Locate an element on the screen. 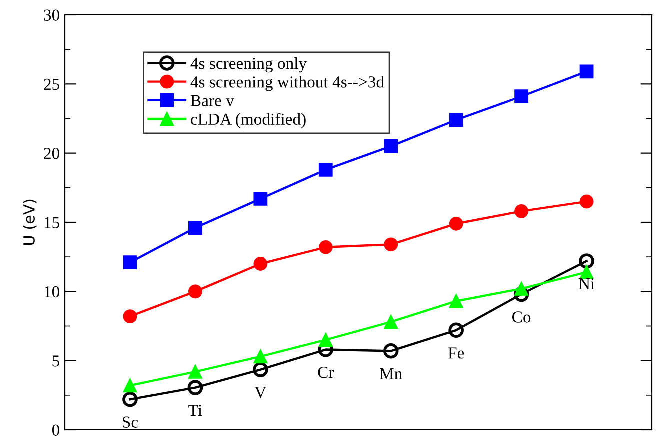 The image size is (662, 443). annotation: Co is located at coordinates (521, 317).